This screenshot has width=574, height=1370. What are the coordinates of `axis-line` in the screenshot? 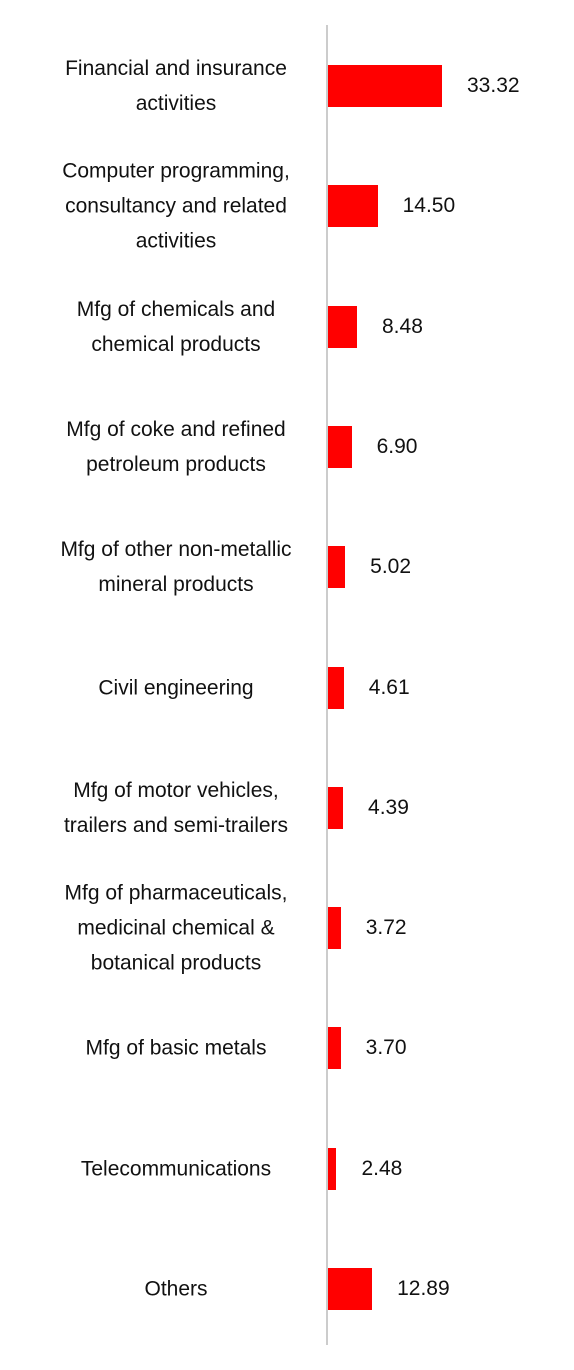 It's located at (327, 685).